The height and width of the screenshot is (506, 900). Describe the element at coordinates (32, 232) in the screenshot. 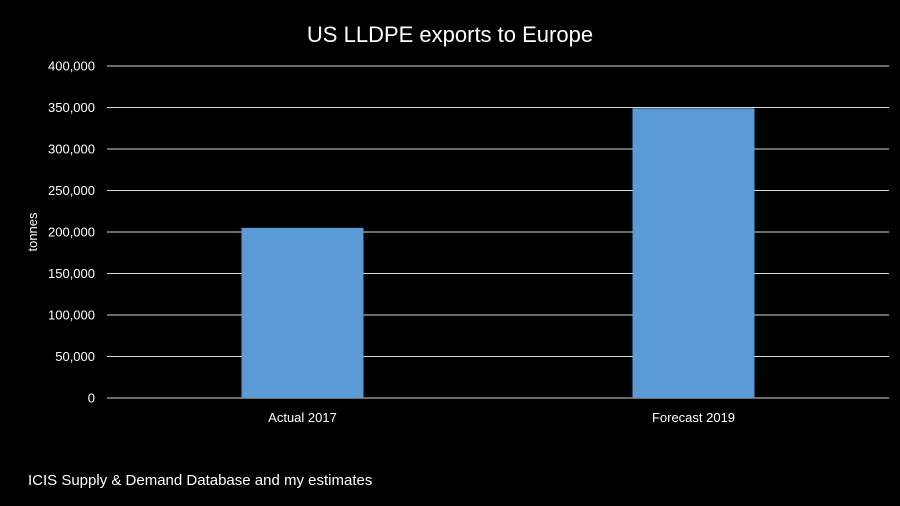

I see `y-axis-label: tonnes` at that location.